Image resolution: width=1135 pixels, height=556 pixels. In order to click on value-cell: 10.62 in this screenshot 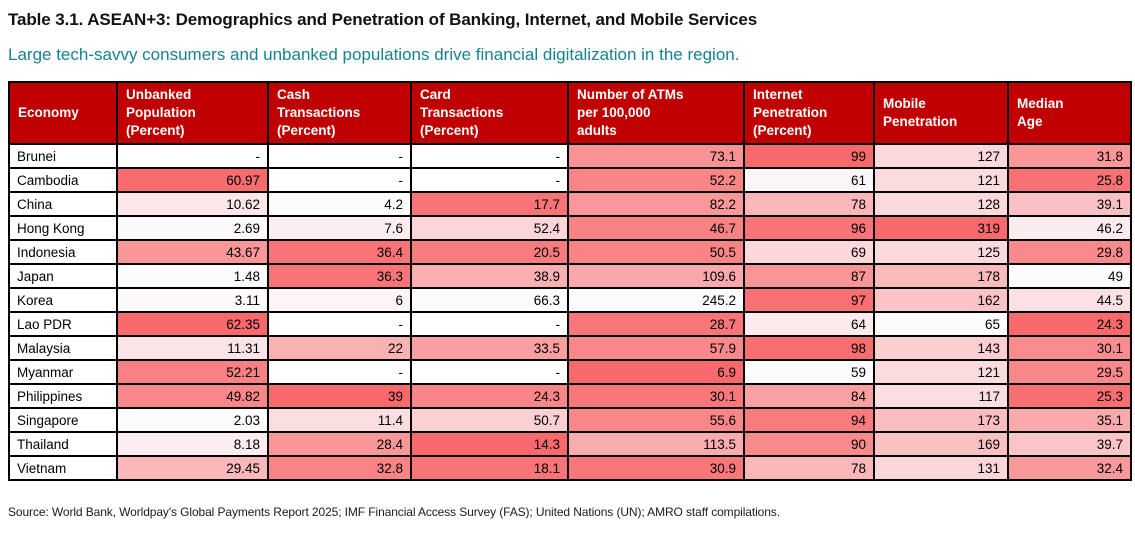, I will do `click(192, 204)`.